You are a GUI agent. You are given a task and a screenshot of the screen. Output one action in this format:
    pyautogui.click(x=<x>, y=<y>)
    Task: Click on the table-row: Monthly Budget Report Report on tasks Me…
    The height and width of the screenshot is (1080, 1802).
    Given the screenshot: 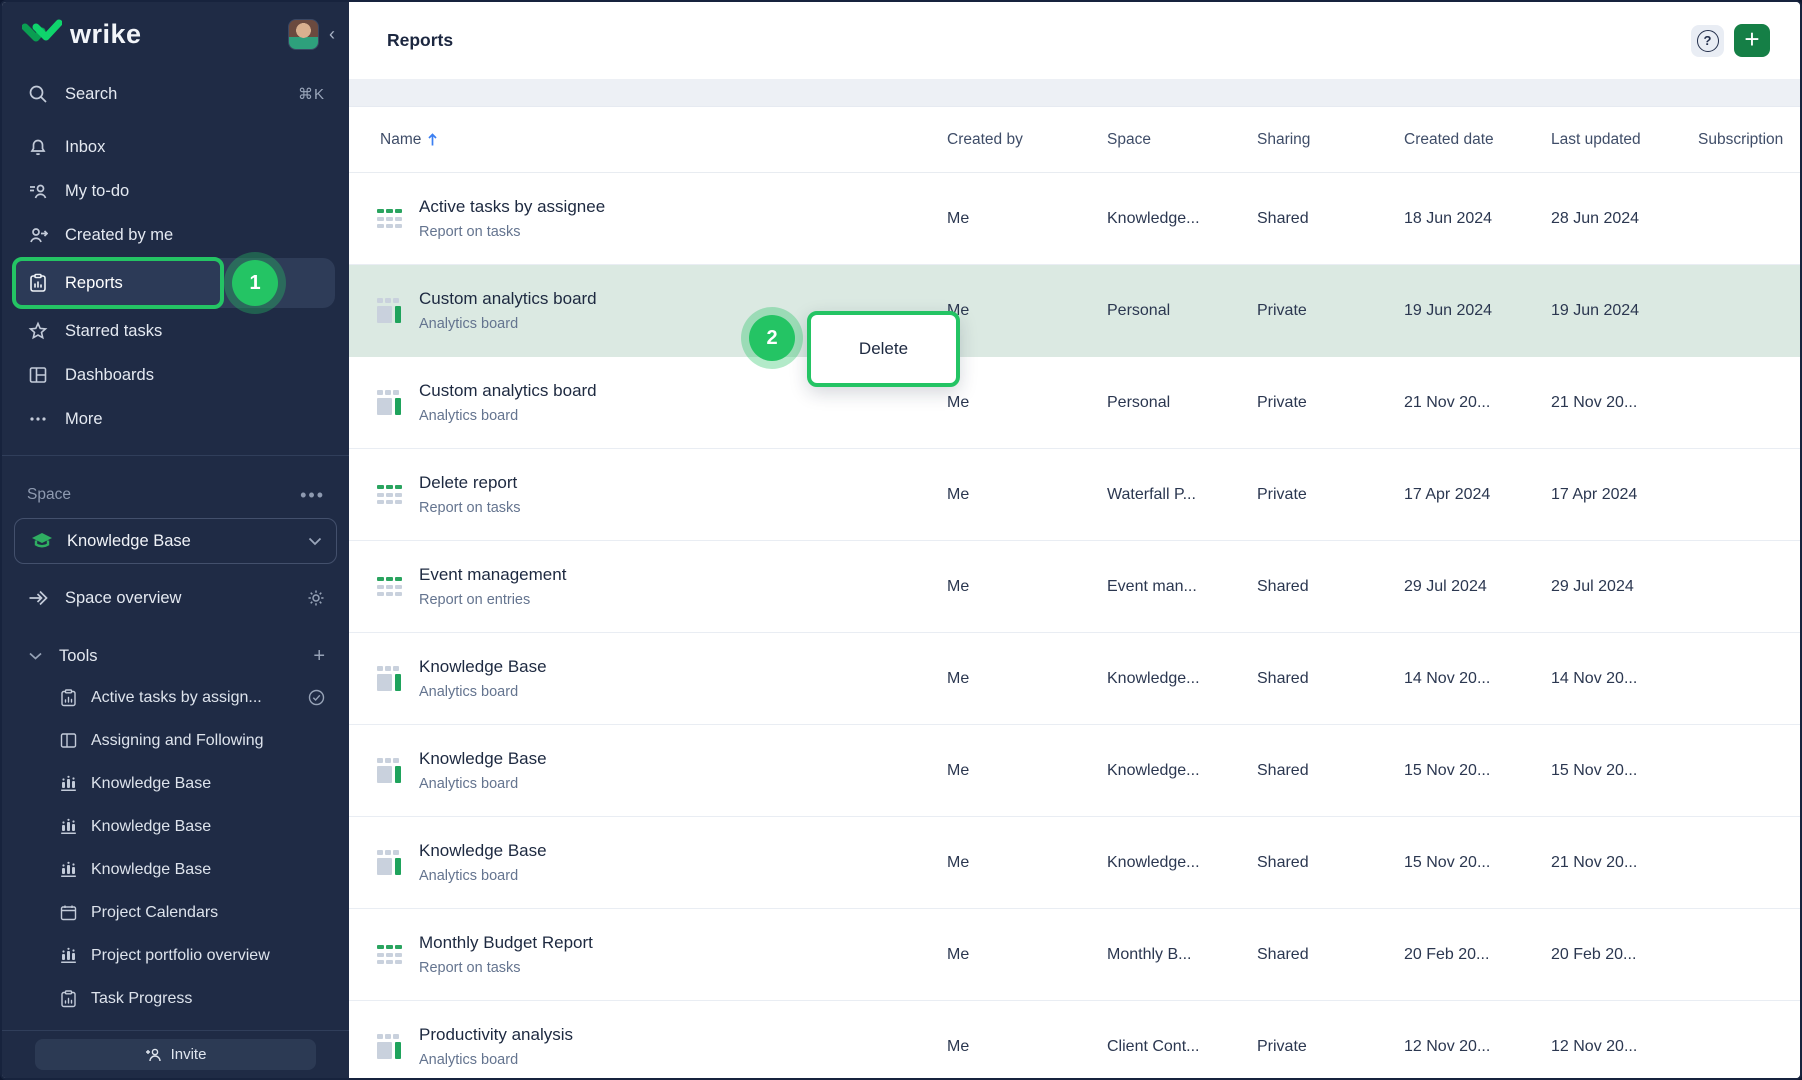 What is the action you would take?
    pyautogui.click(x=1074, y=955)
    